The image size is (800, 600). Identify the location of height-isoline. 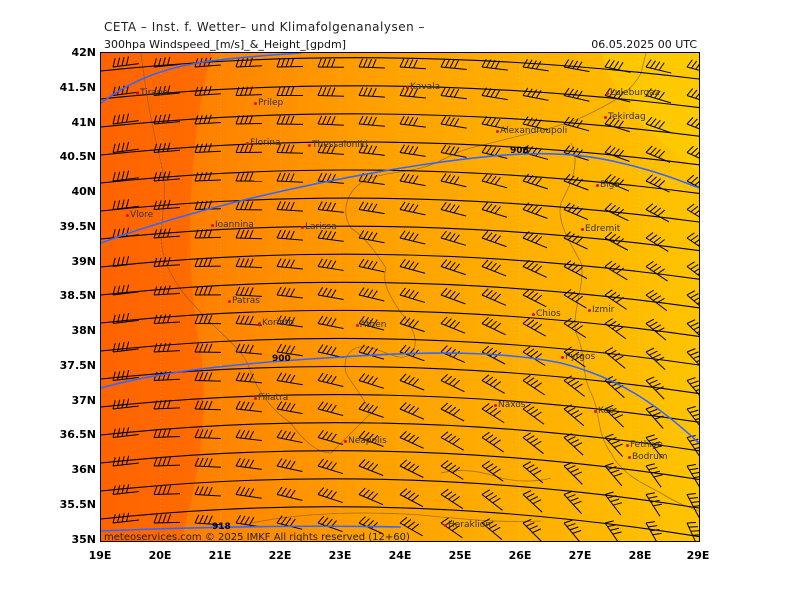
(400, 181).